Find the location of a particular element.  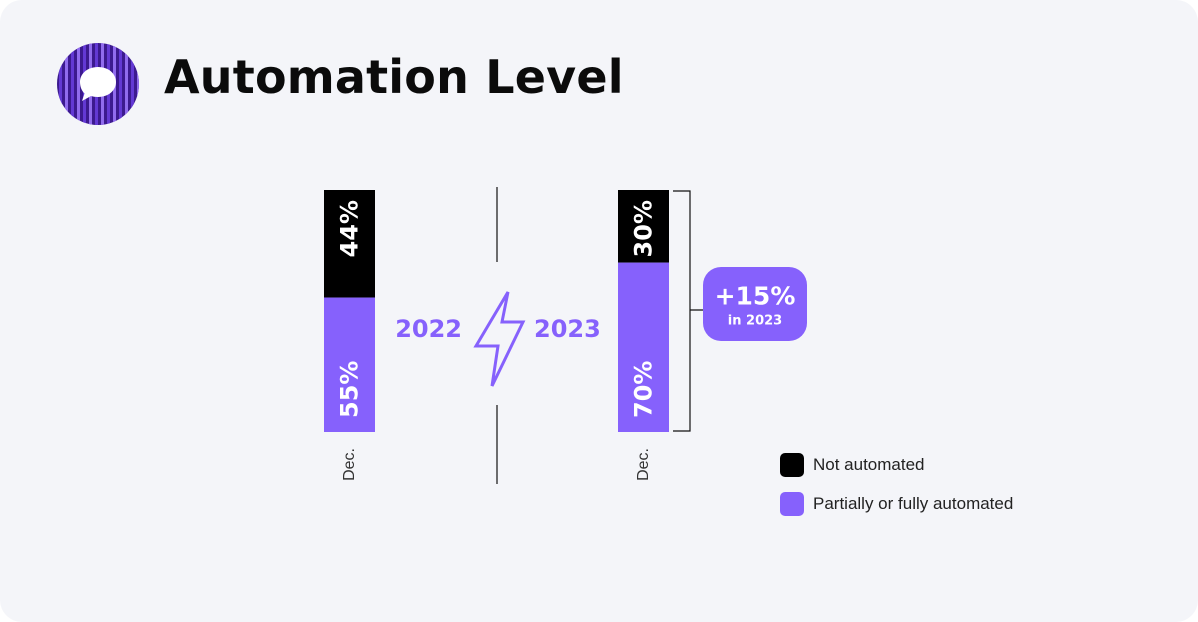

annotation-pill is located at coordinates (755, 304).